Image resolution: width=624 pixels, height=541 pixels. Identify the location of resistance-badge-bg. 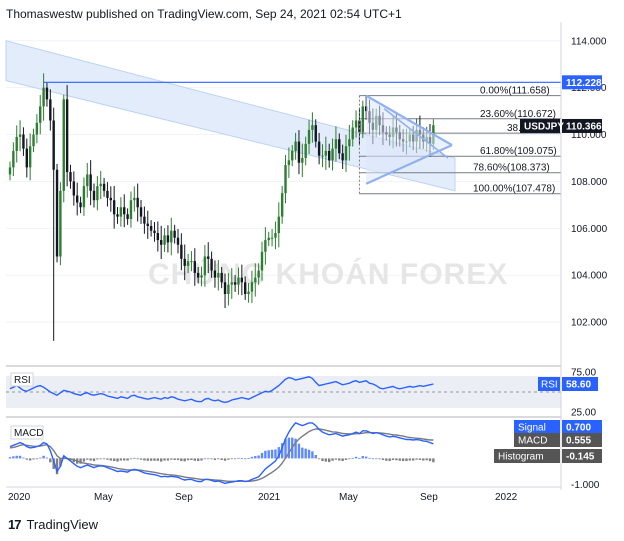
(582, 82).